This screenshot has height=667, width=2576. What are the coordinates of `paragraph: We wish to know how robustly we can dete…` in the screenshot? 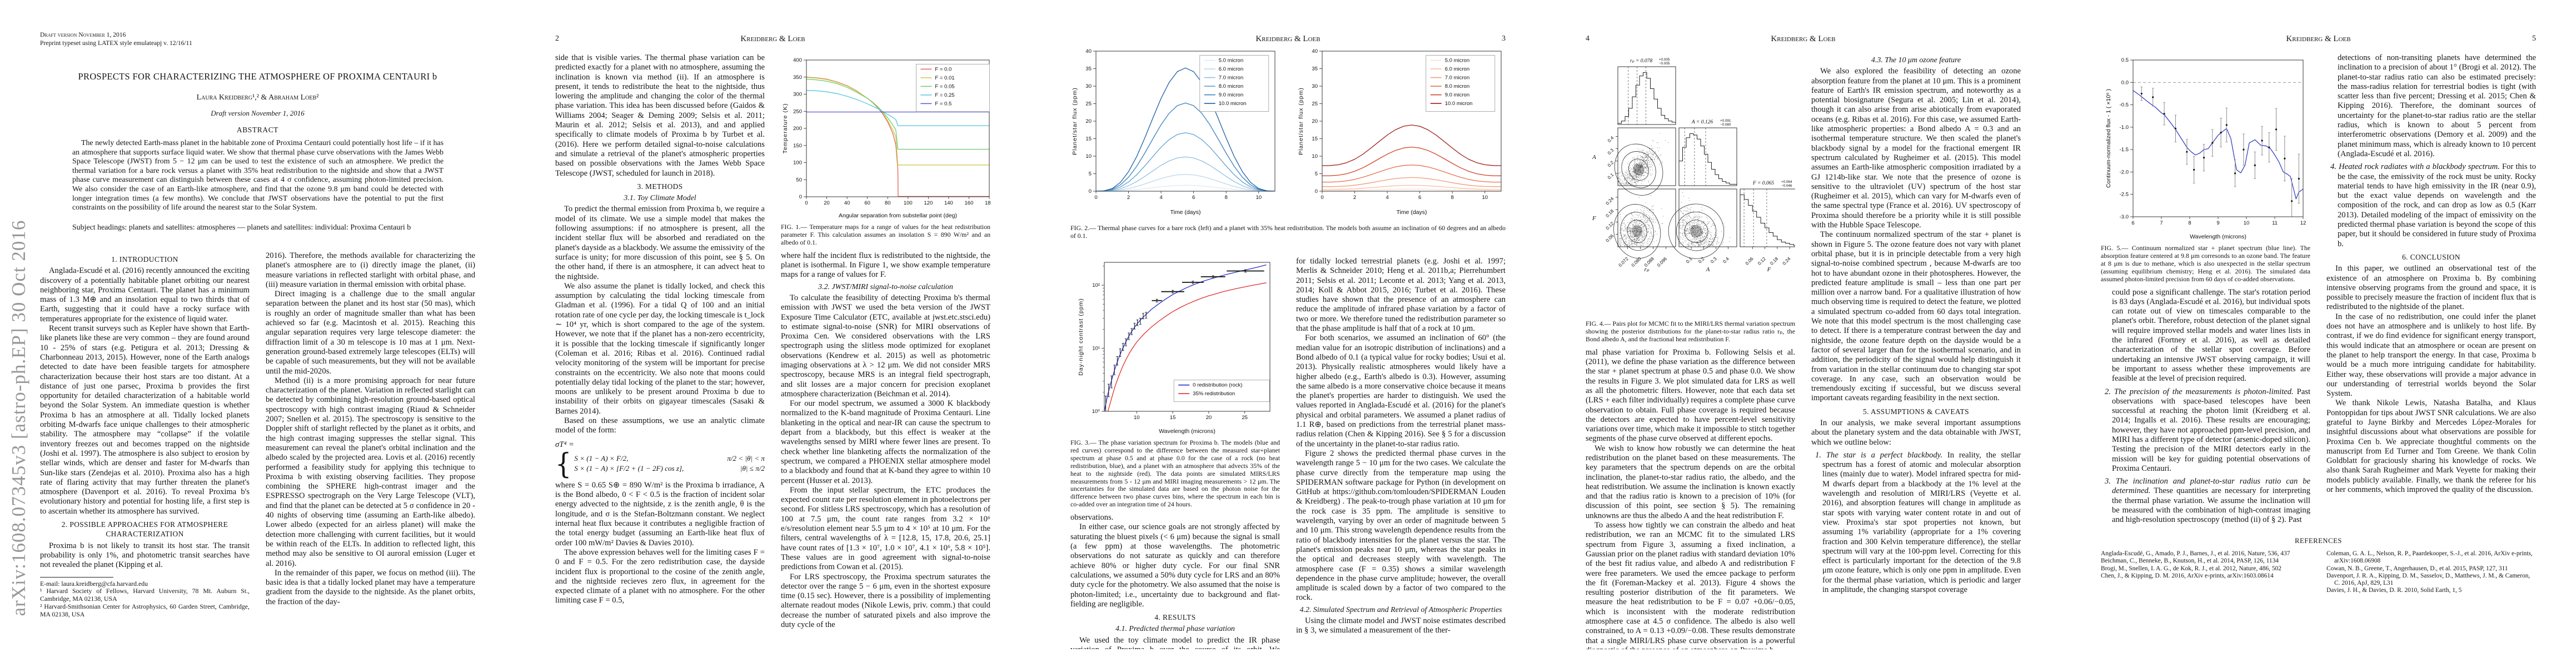 It's located at (1690, 482).